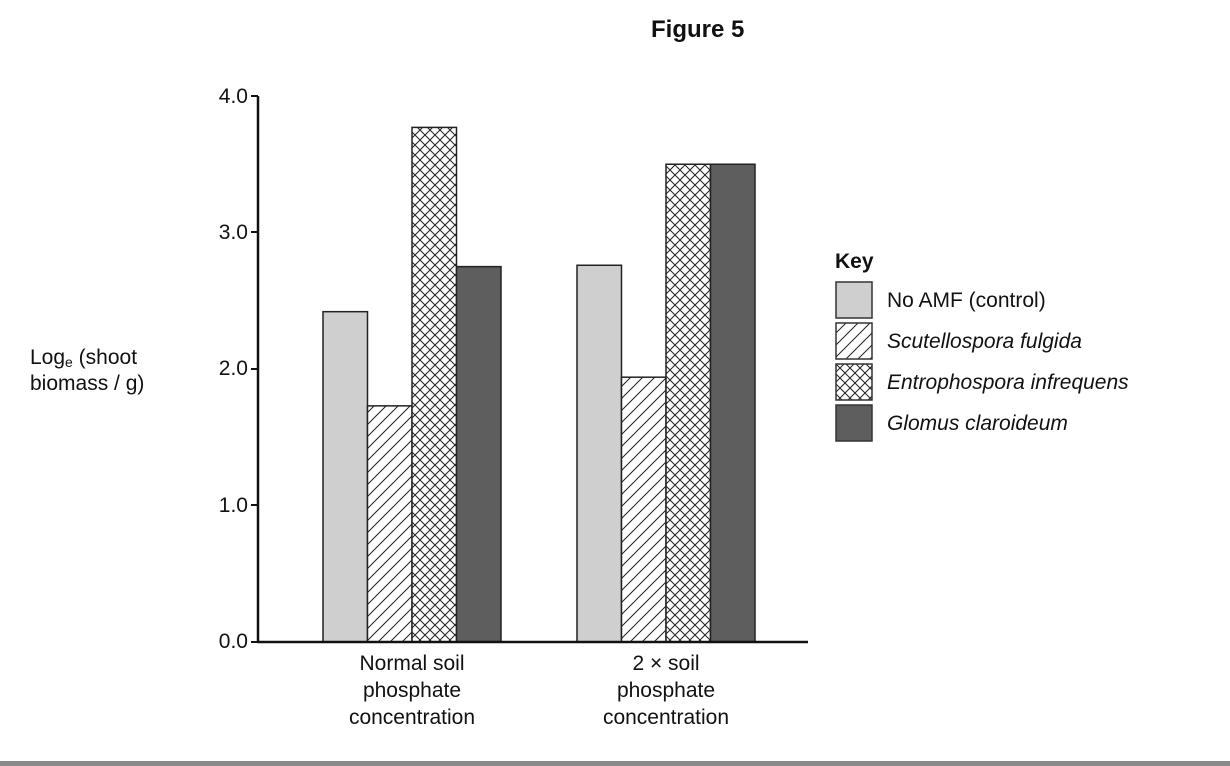 This screenshot has height=766, width=1230. What do you see at coordinates (698, 29) in the screenshot?
I see `figure-title: Figure 5` at bounding box center [698, 29].